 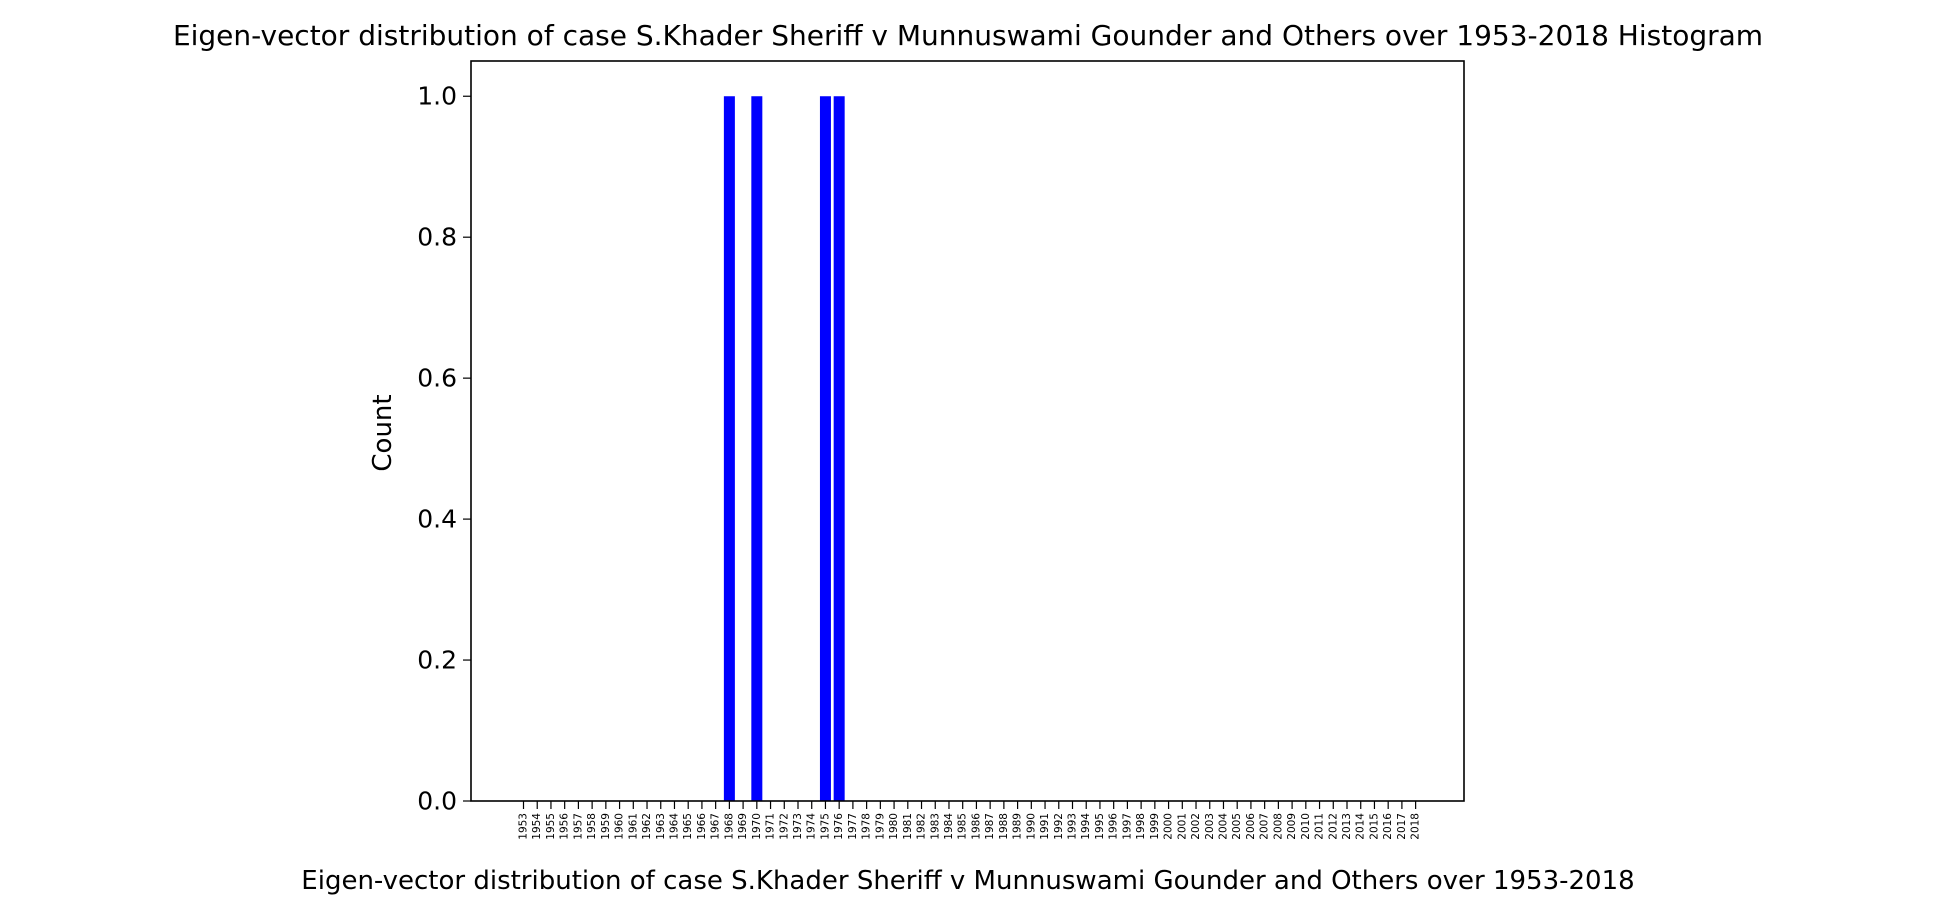 What do you see at coordinates (620, 826) in the screenshot?
I see `x-tick-label: 1960` at bounding box center [620, 826].